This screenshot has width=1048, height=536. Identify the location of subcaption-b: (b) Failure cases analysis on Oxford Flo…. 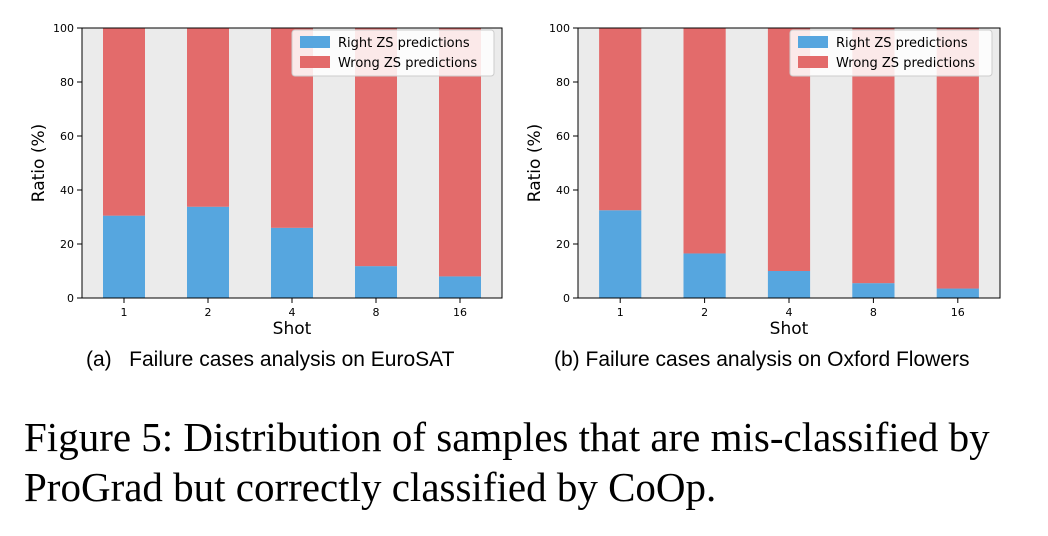
(762, 359).